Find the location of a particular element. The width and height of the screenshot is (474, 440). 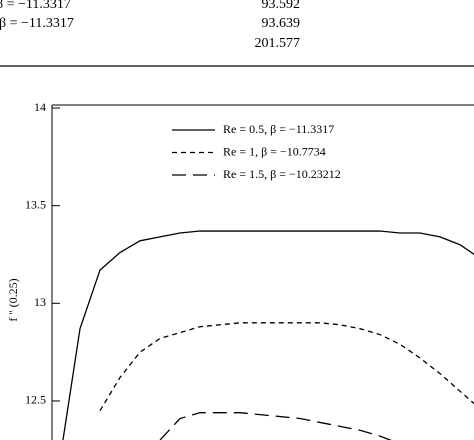

legend-label: Re = 1, β = −10.7734 is located at coordinates (274, 151).